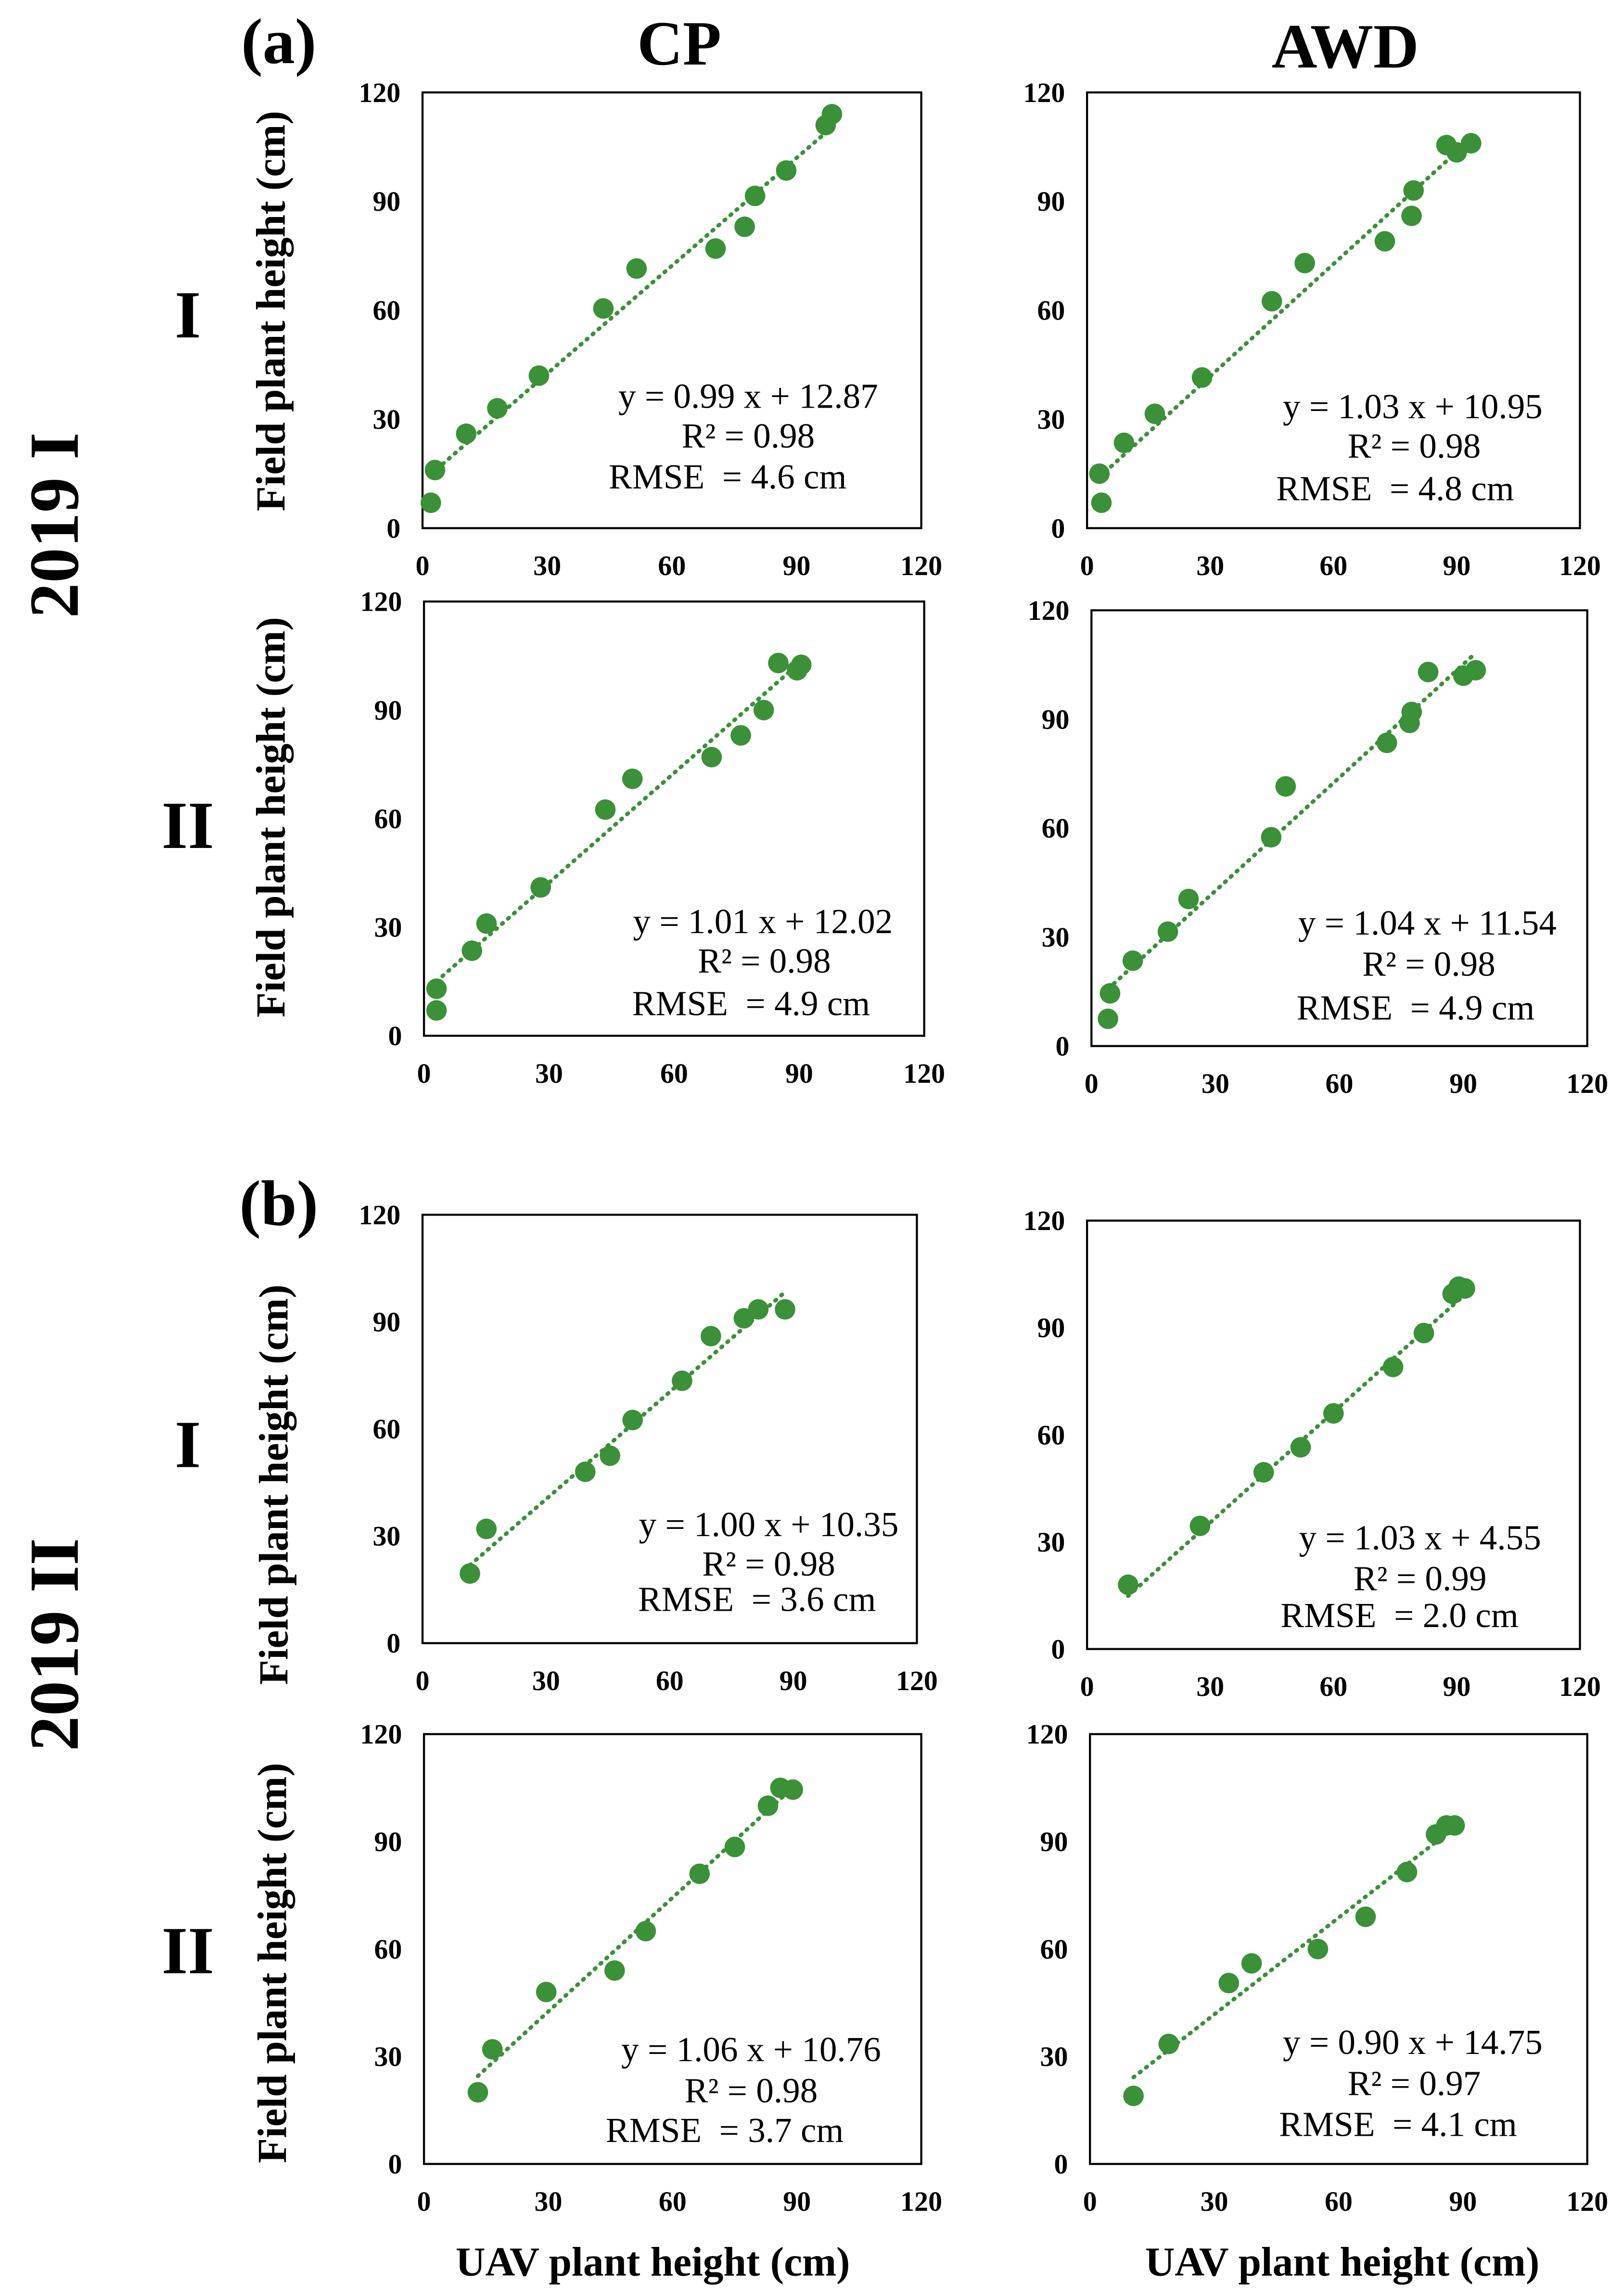 The height and width of the screenshot is (2296, 1624). What do you see at coordinates (751, 1003) in the screenshot?
I see `rmse-label: RMSE = 4.9 cm` at bounding box center [751, 1003].